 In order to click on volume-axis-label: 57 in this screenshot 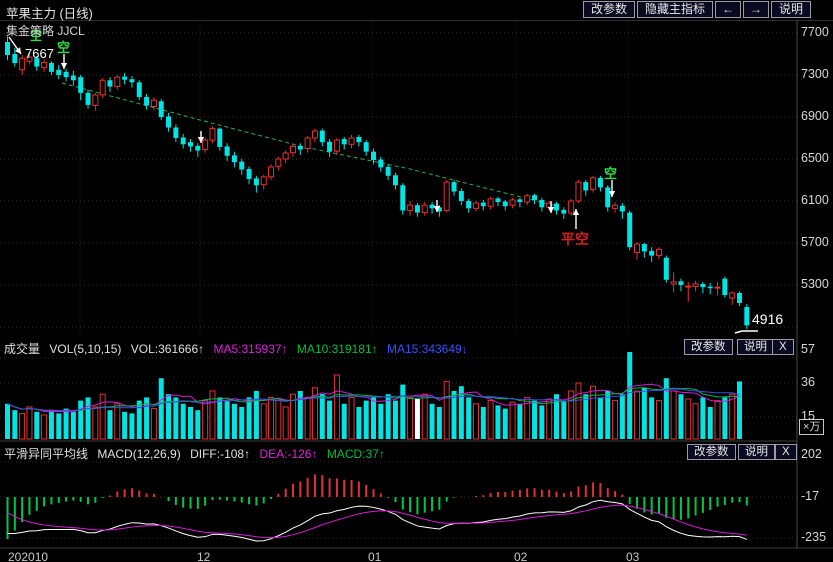, I will do `click(808, 349)`.